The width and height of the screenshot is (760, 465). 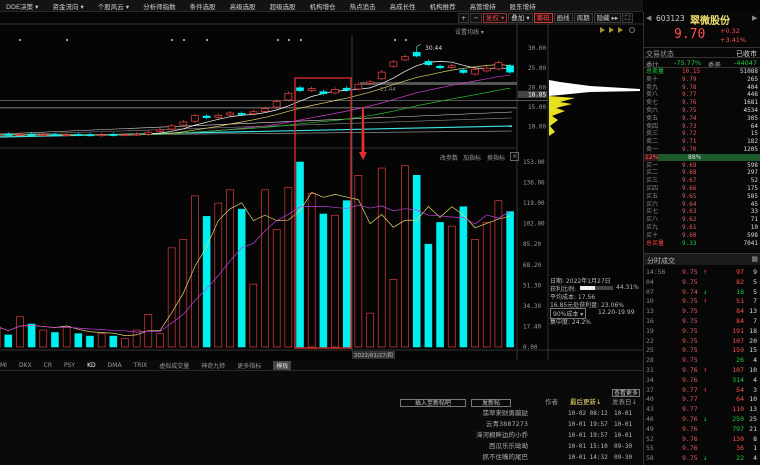 I want to click on trade-volume: 191, so click(x=738, y=330).